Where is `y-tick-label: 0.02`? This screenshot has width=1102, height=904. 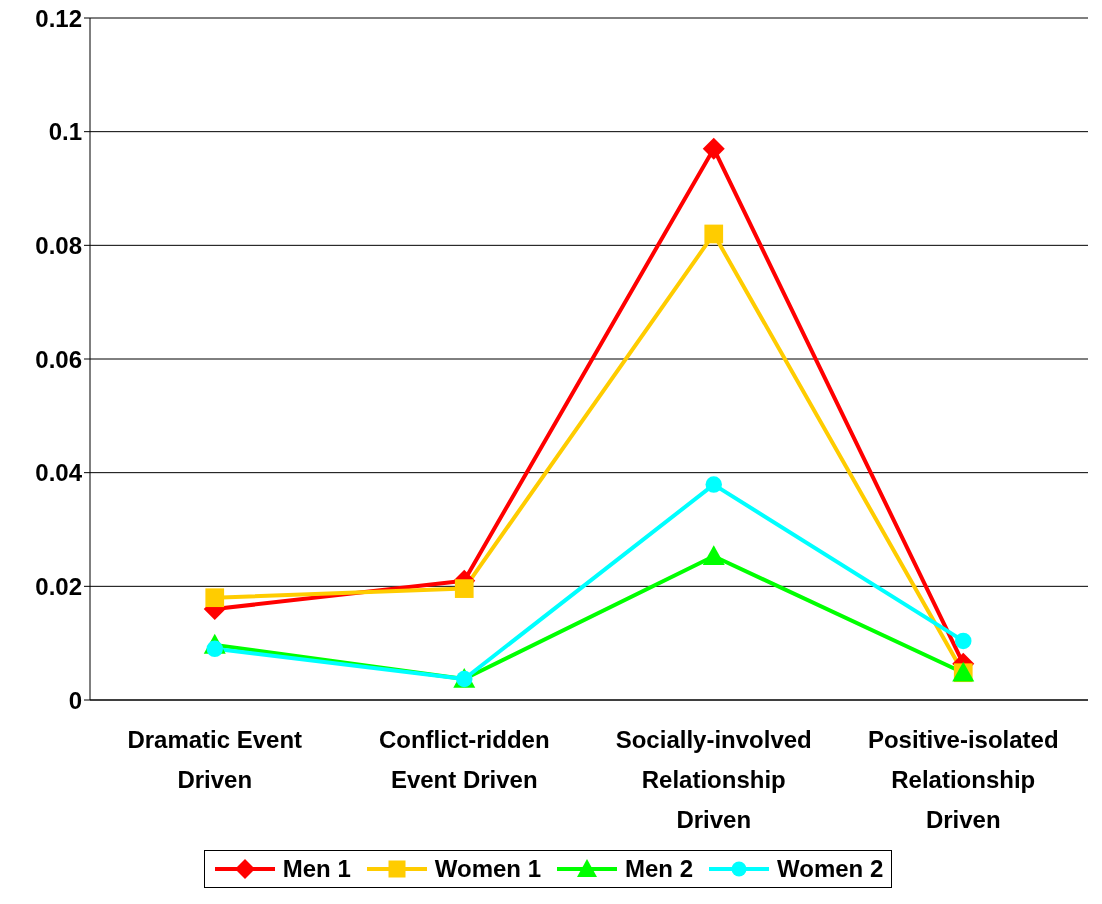 y-tick-label: 0.02 is located at coordinates (58, 586).